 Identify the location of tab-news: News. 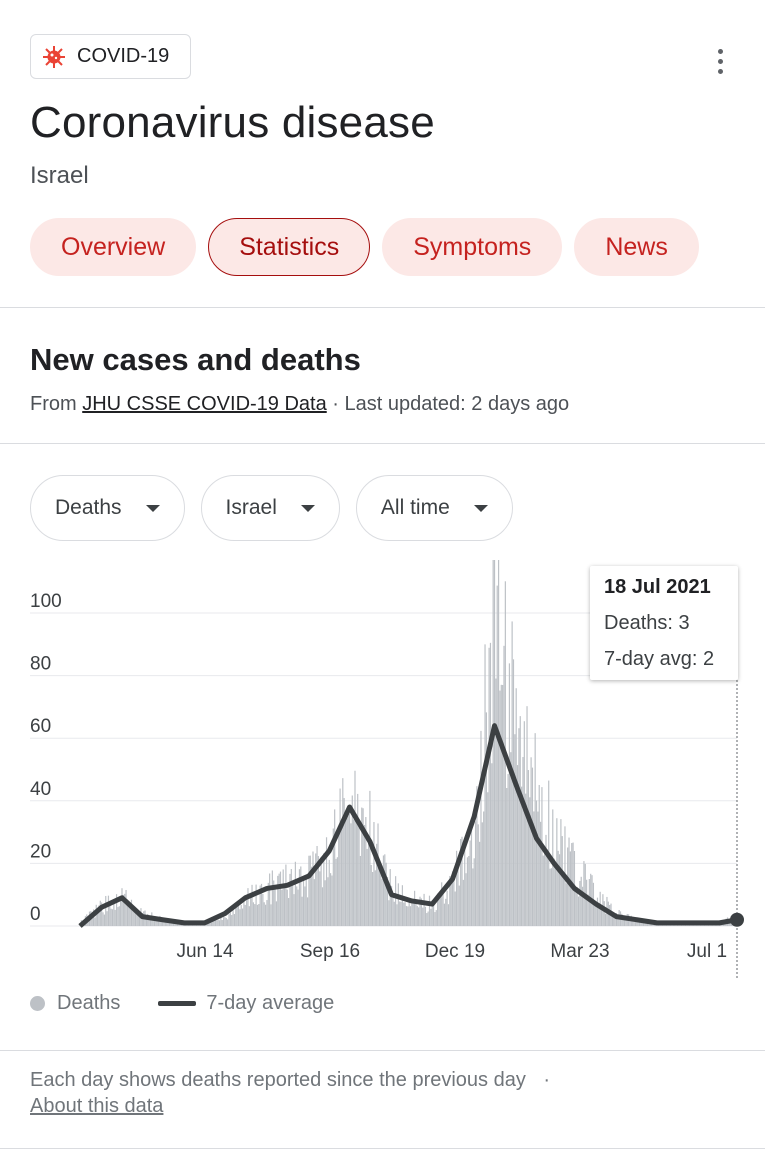
(636, 247).